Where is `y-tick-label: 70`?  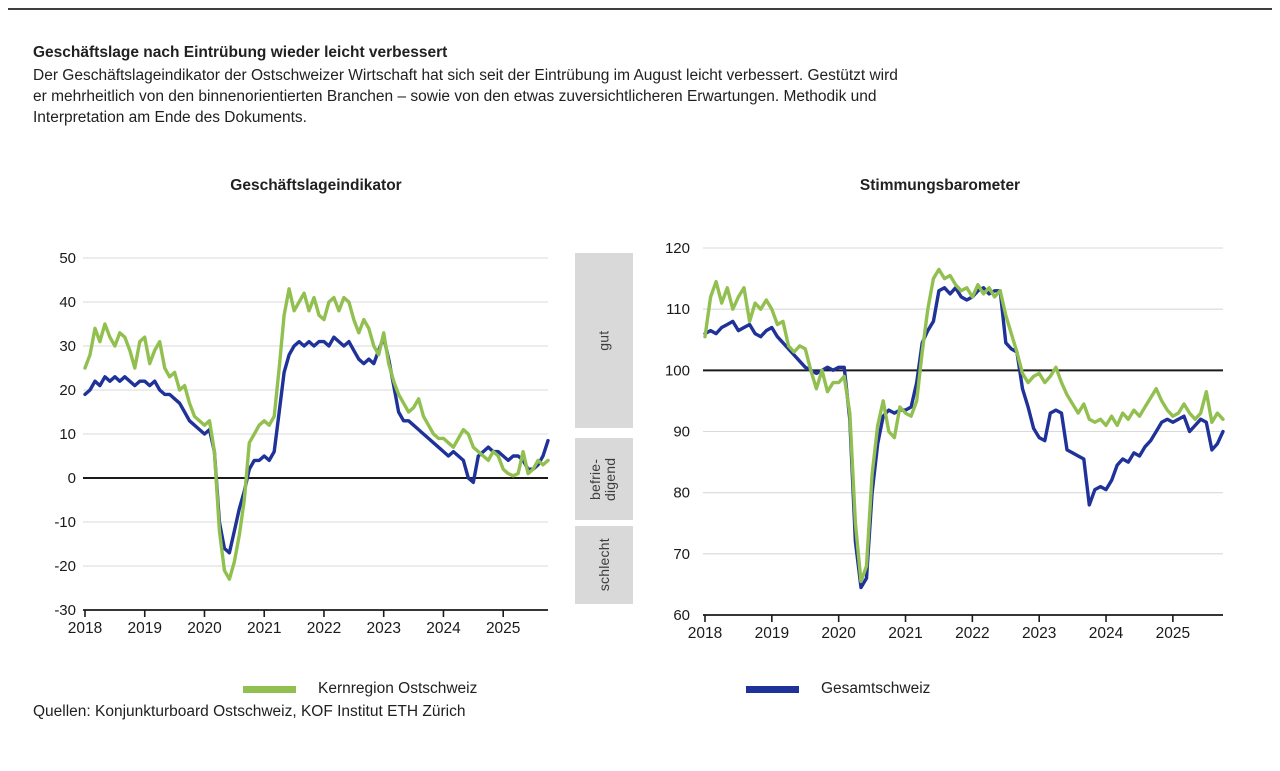
y-tick-label: 70 is located at coordinates (681, 554).